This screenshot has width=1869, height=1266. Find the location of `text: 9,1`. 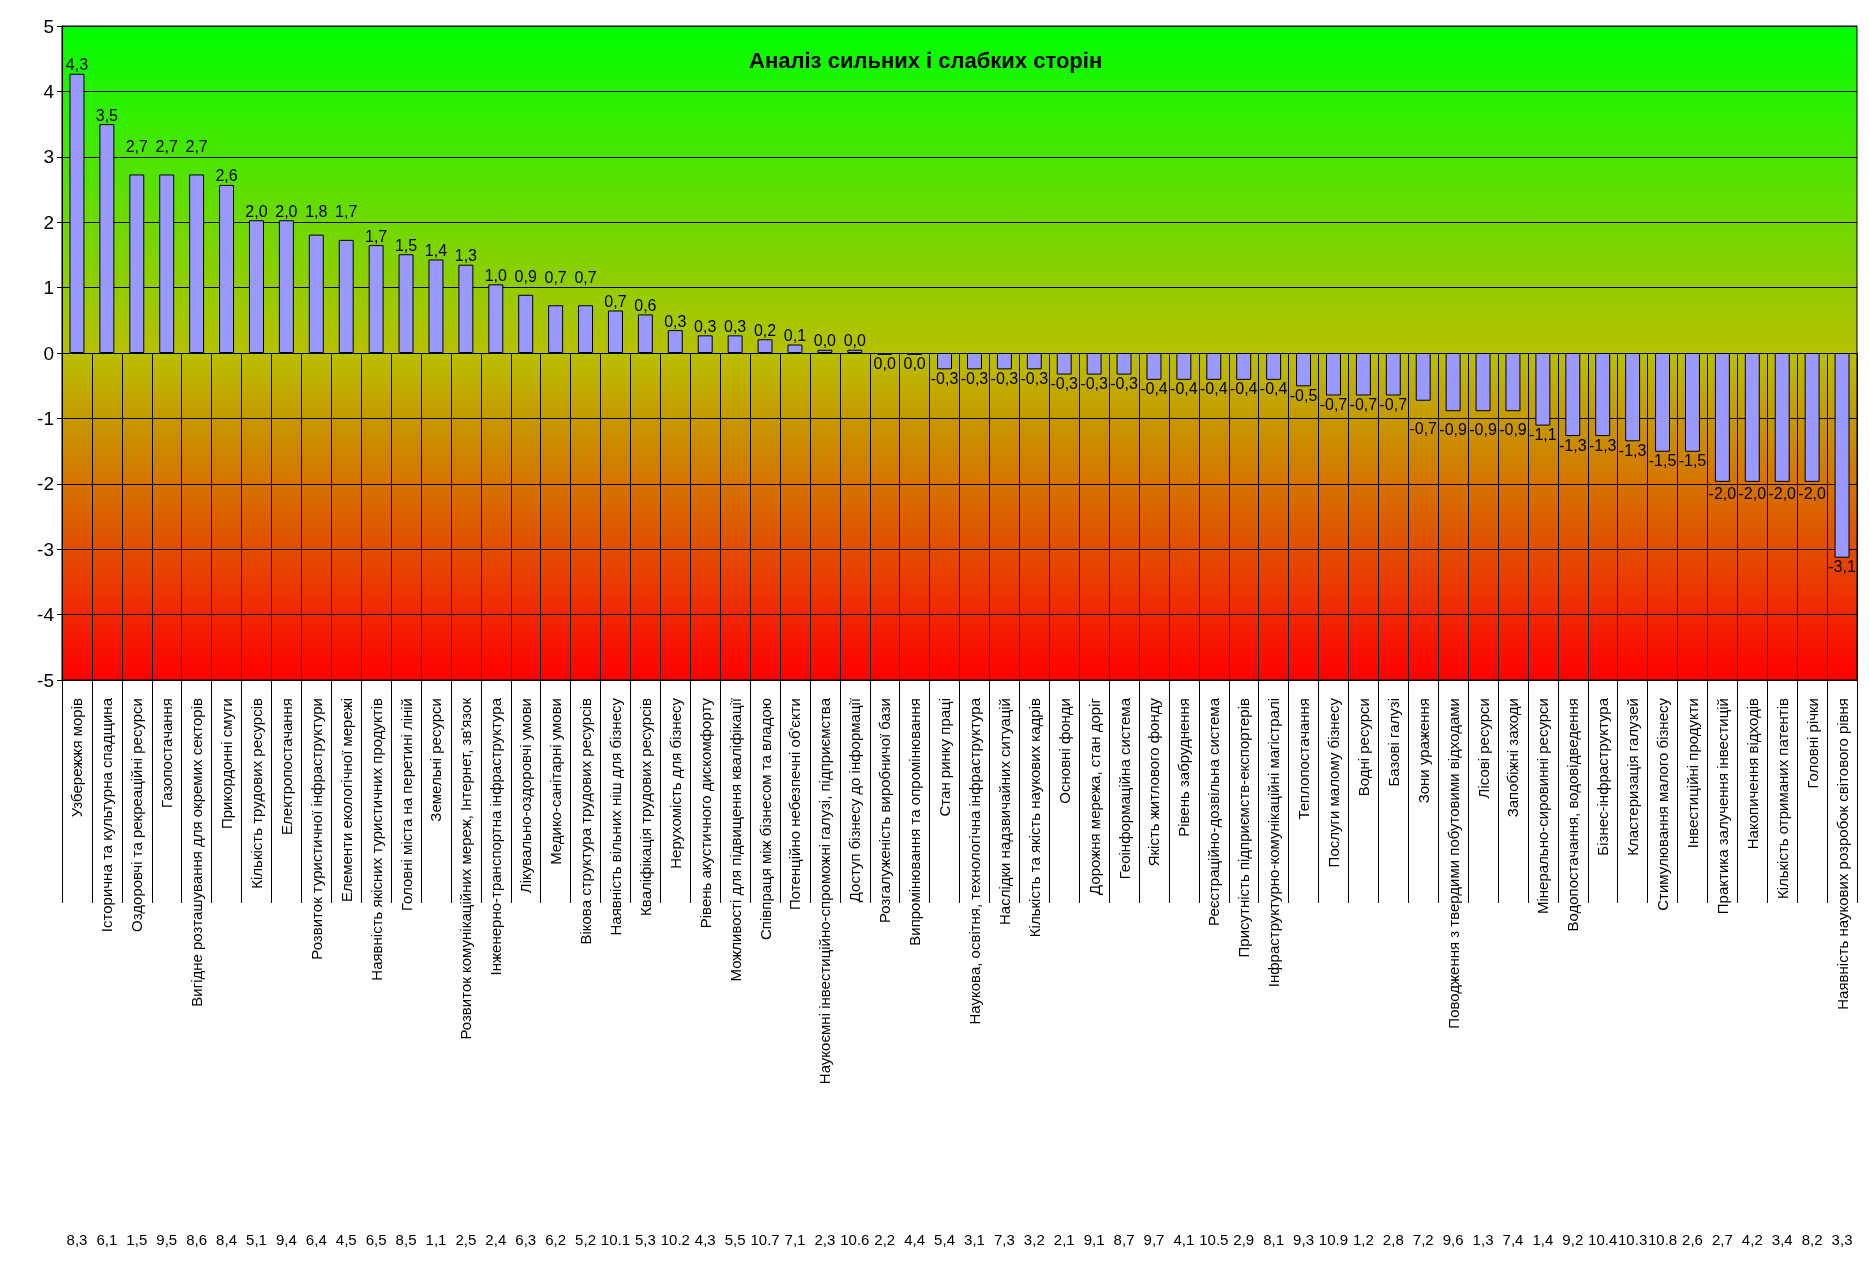

text: 9,1 is located at coordinates (1094, 1239).